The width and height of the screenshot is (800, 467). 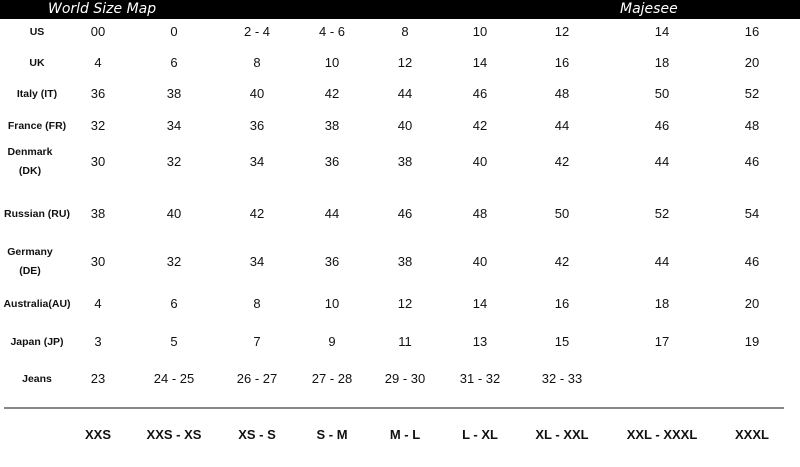 What do you see at coordinates (332, 341) in the screenshot?
I see `table-cell: 9` at bounding box center [332, 341].